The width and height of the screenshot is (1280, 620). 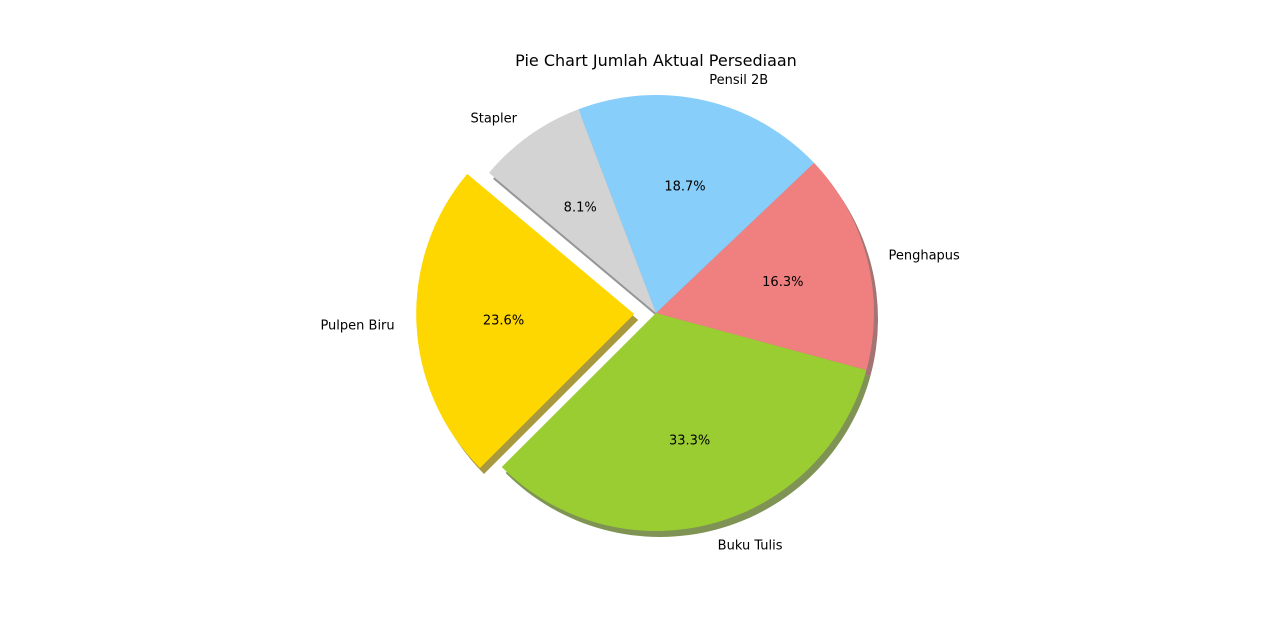 I want to click on pie-slice-pulpen-biru, so click(x=525, y=320).